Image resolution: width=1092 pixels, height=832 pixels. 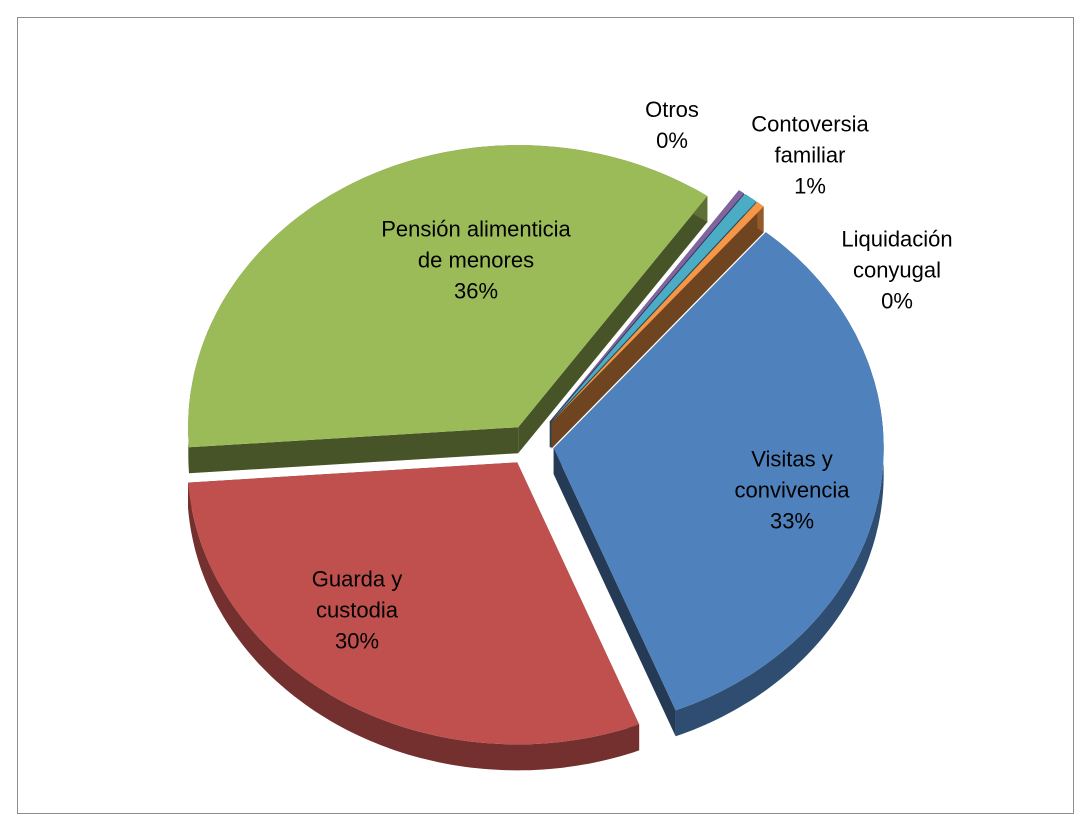 I want to click on category-name: Liquidación conyugal, so click(x=897, y=254).